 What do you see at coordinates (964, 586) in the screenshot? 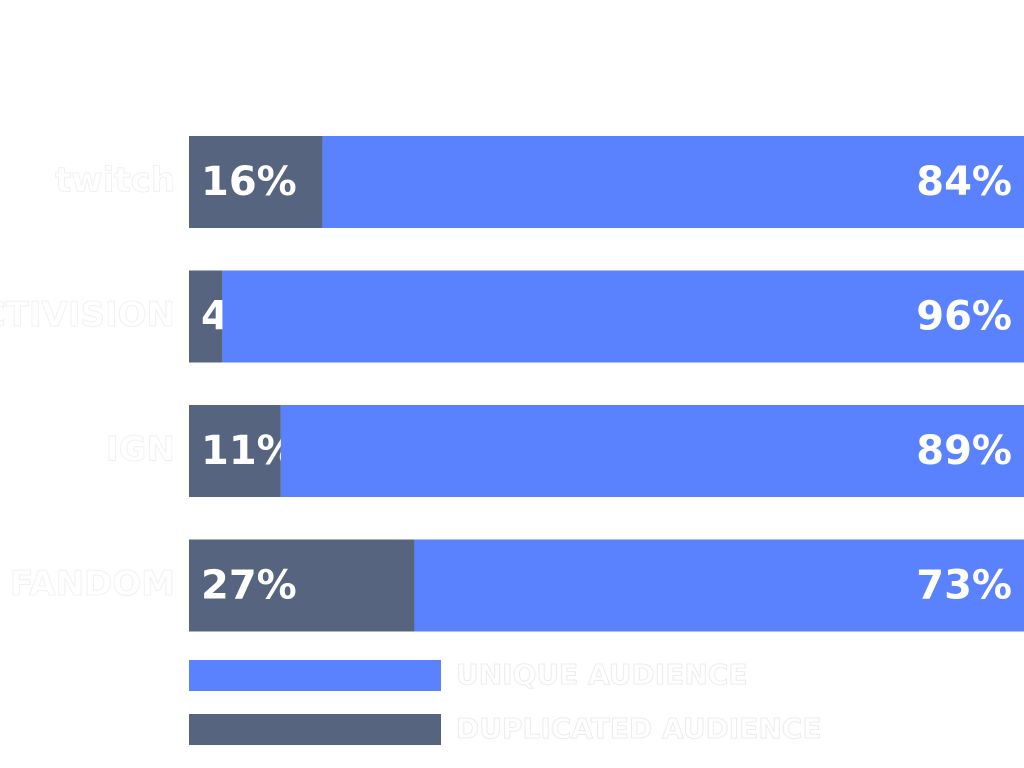
I see `value-label: 73%` at bounding box center [964, 586].